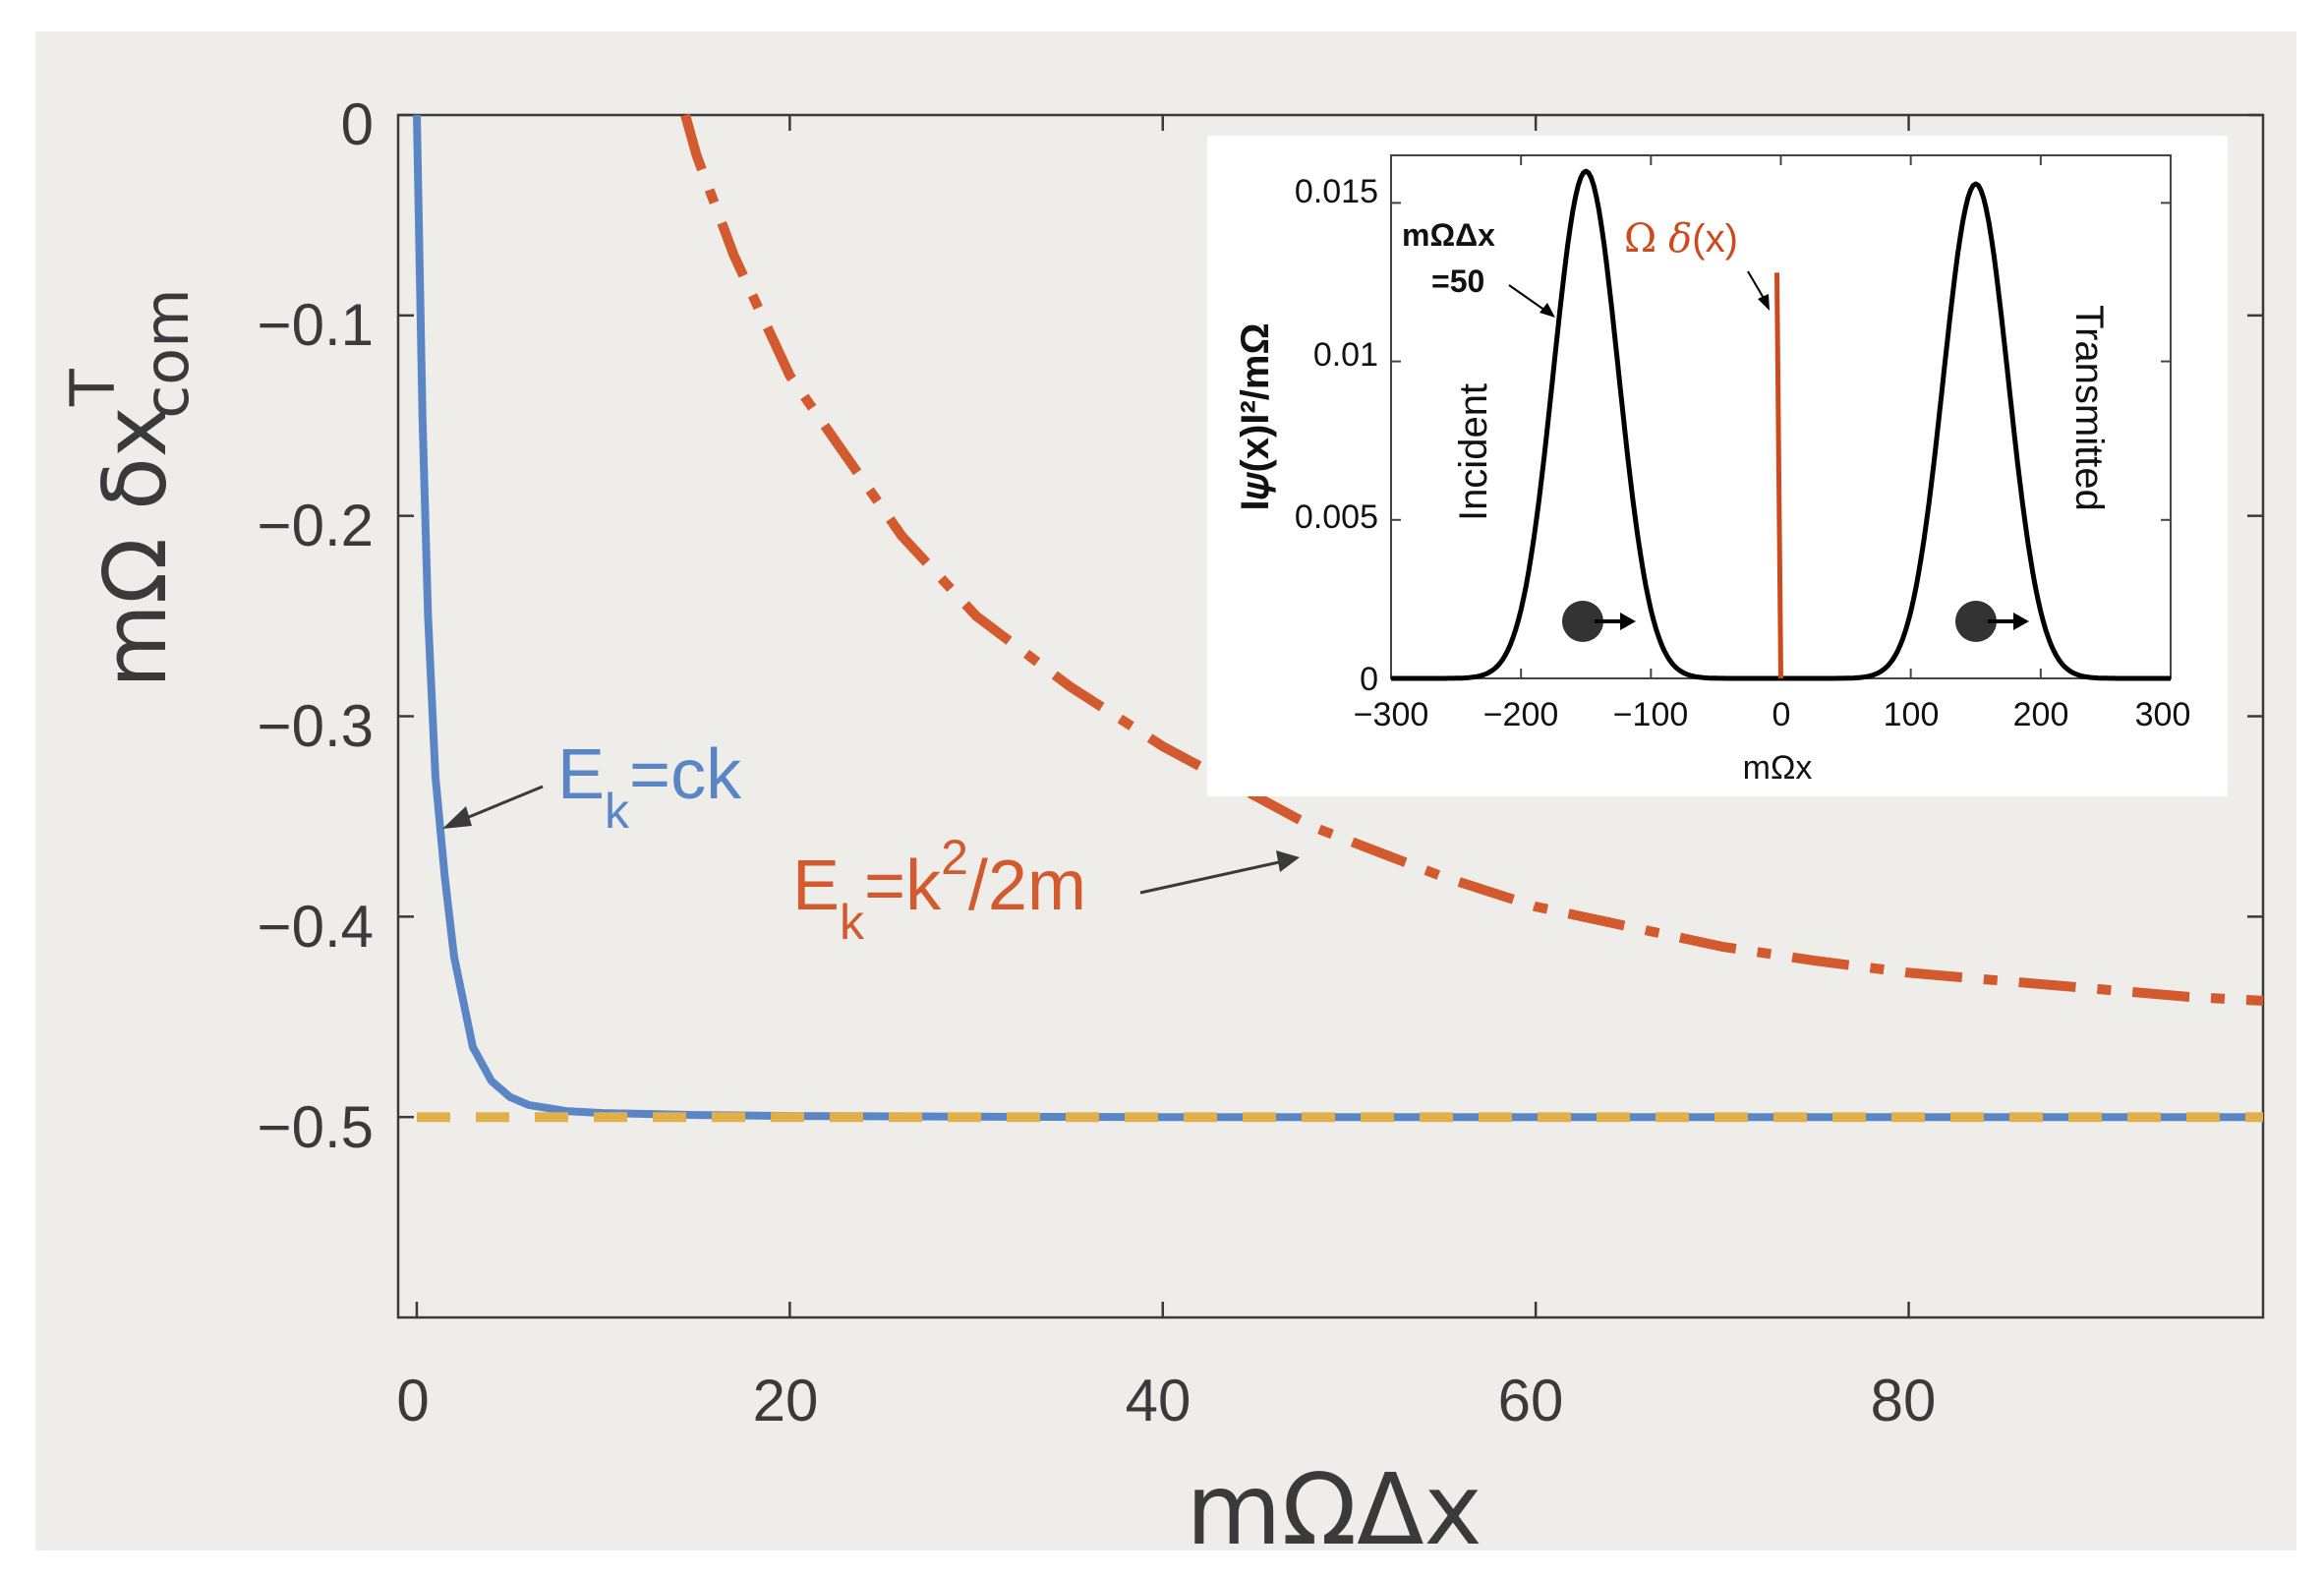  Describe the element at coordinates (852, 922) in the screenshot. I see `annotation-quad-sub: k` at that location.